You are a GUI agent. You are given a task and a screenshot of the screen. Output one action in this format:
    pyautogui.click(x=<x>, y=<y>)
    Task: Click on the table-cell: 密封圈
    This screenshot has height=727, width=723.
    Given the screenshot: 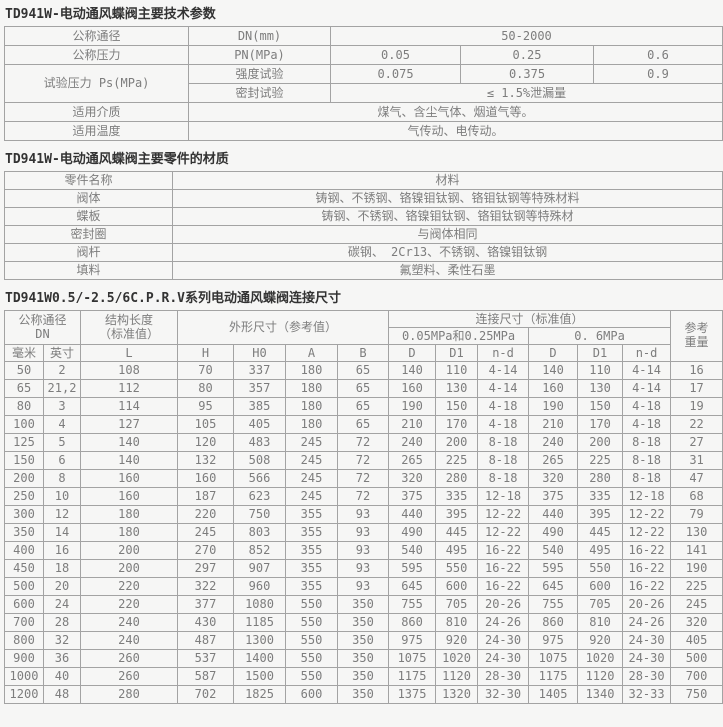 What is the action you would take?
    pyautogui.click(x=88, y=234)
    